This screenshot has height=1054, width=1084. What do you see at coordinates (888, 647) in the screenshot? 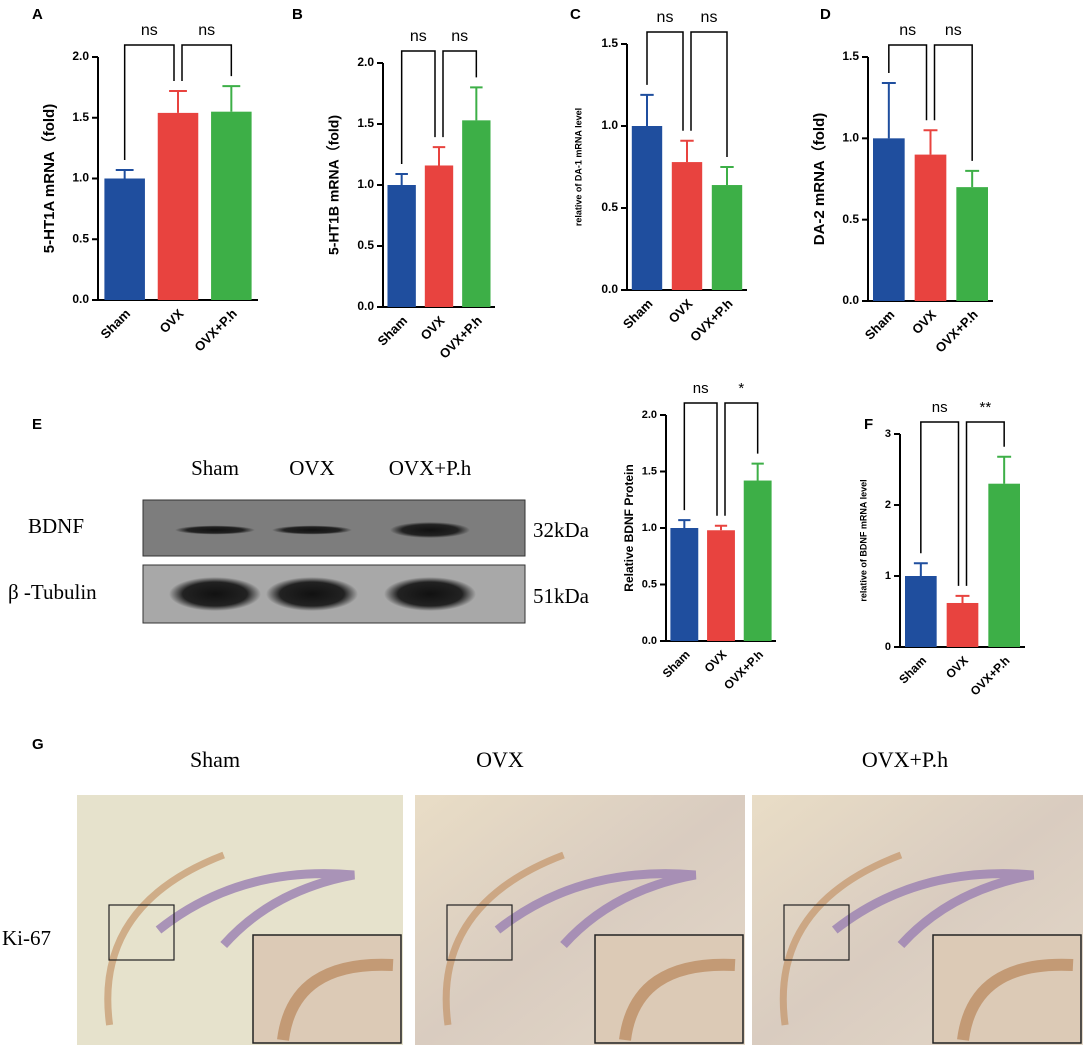
I see `y-tick-label: 0` at bounding box center [888, 647].